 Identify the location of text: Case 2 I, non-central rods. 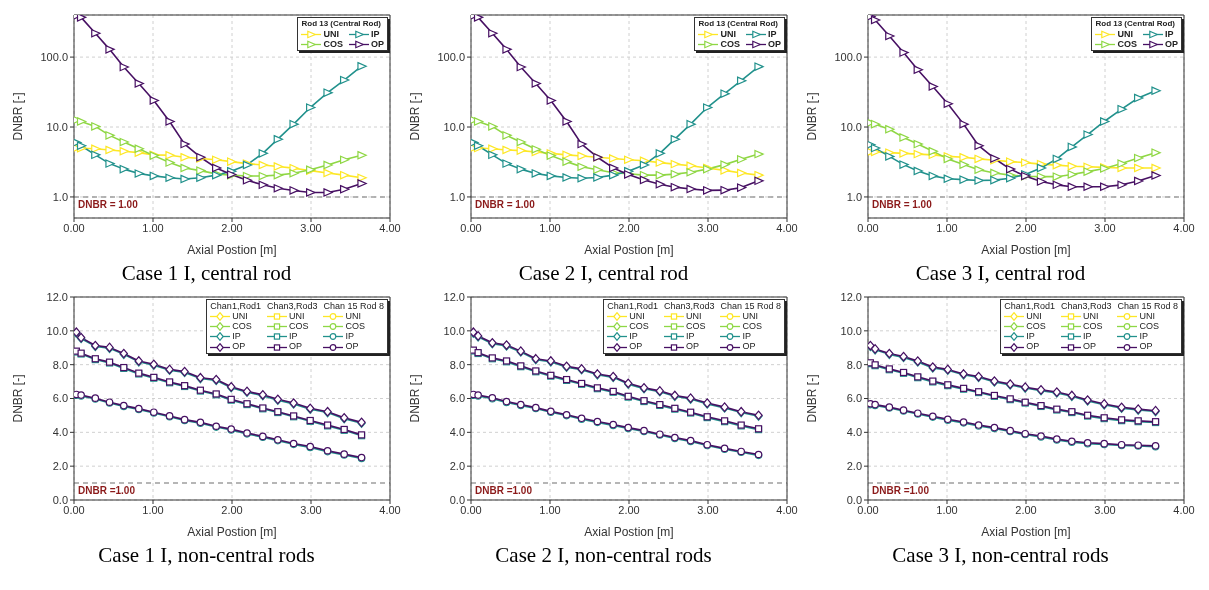
(603, 555).